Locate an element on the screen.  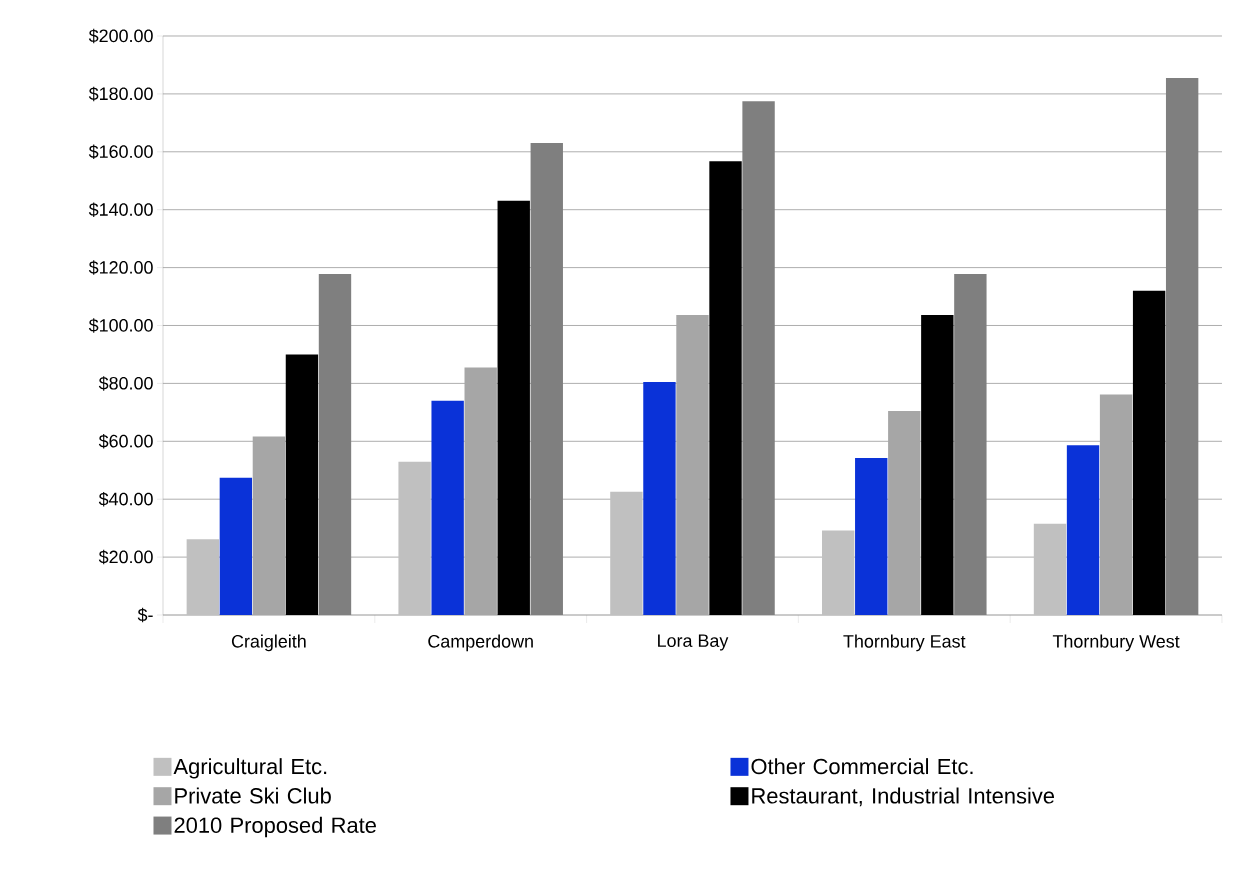
y-tick-label: $200.00 is located at coordinates (120, 36).